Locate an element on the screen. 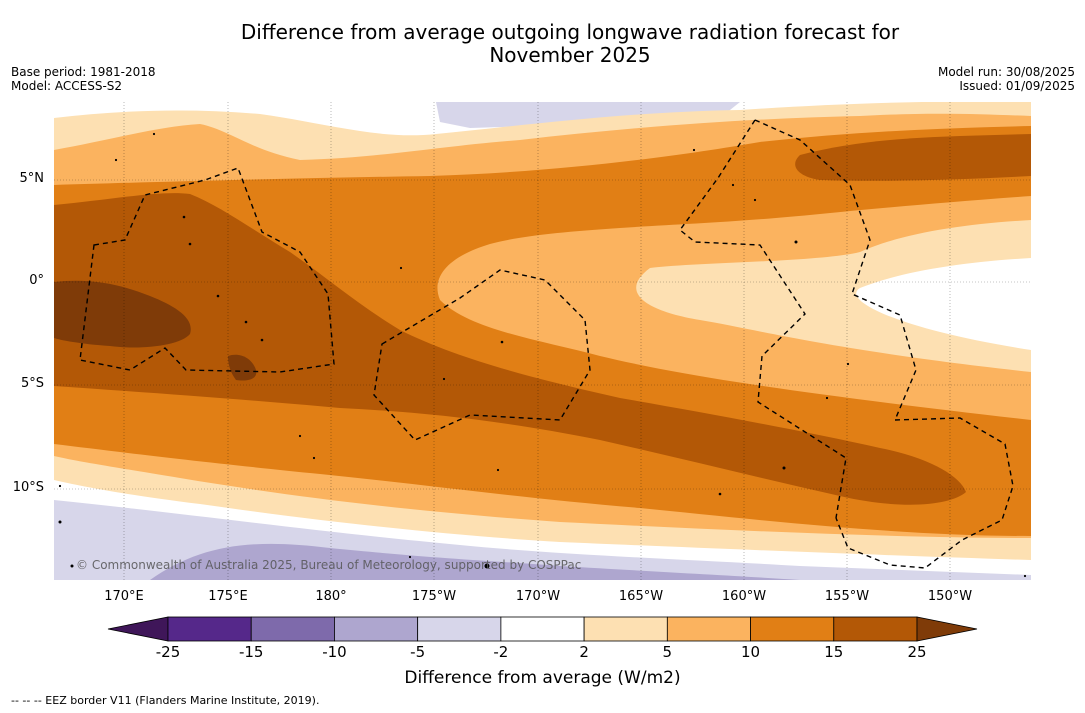 Image resolution: width=1085 pixels, height=713 pixels. eez-cook-polynesia is located at coordinates (924, 493).